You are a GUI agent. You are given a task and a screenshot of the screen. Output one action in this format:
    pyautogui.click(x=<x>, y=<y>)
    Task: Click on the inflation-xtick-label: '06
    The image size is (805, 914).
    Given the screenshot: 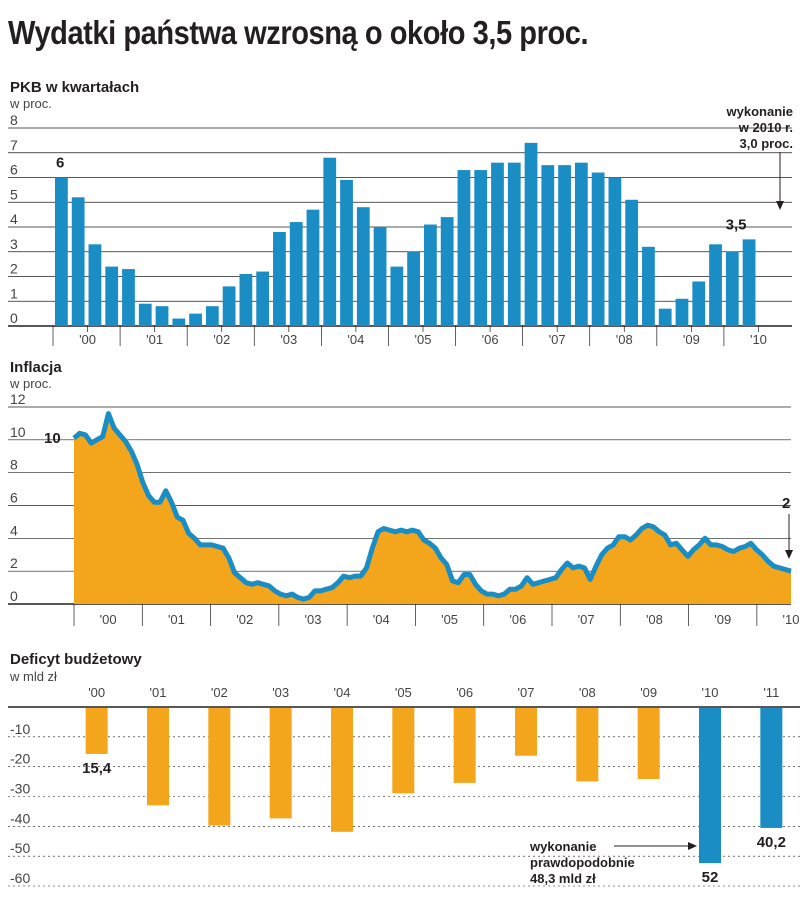 What is the action you would take?
    pyautogui.click(x=517, y=619)
    